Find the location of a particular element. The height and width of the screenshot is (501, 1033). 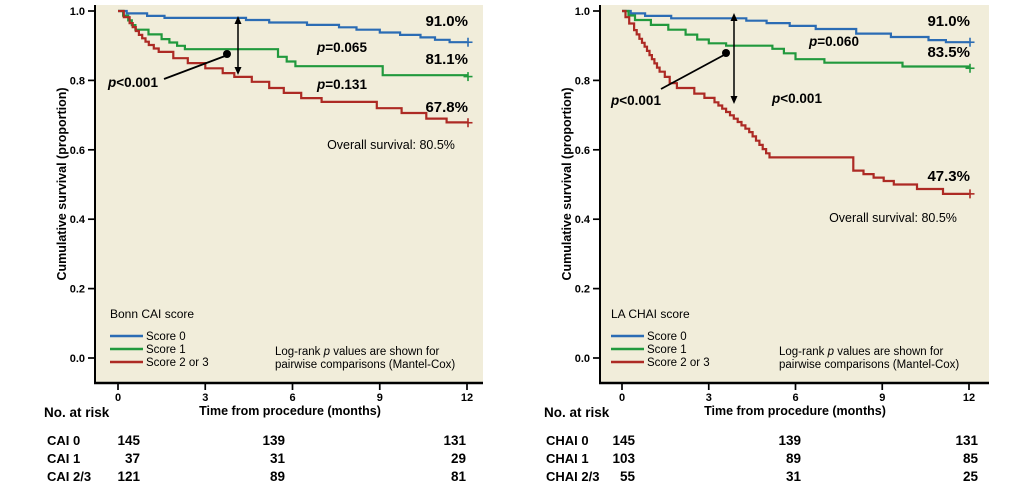

risk-value: 85 is located at coordinates (971, 458).